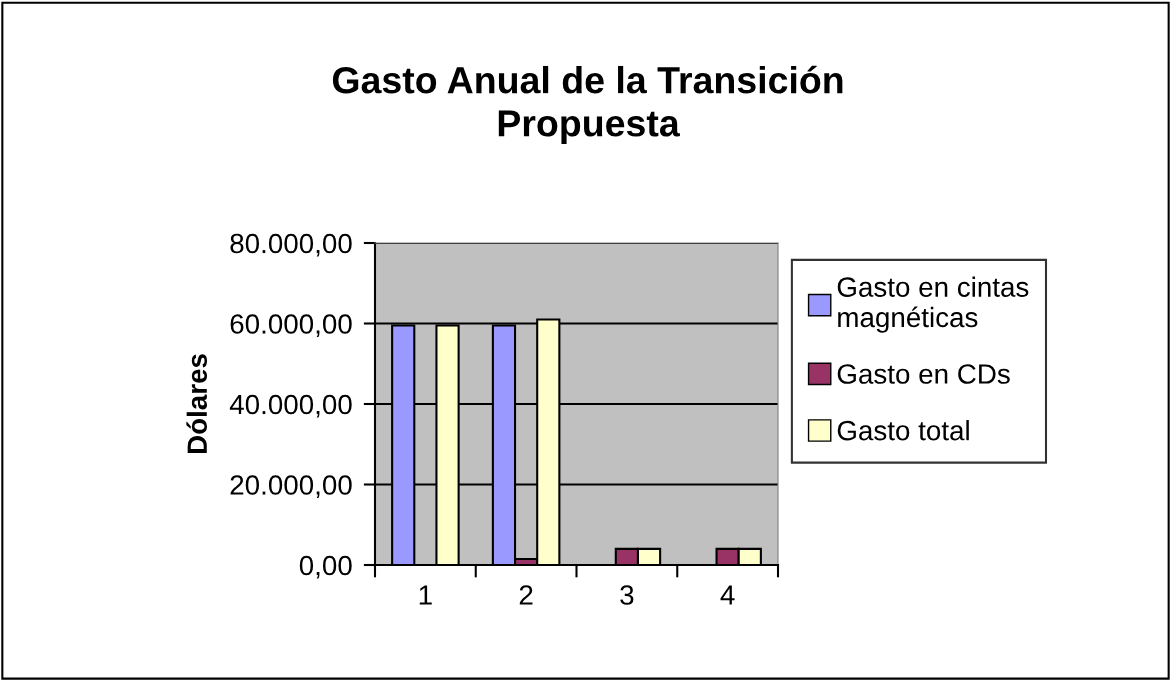 The width and height of the screenshot is (1171, 680). I want to click on legend-label: Gasto en CDs, so click(923, 374).